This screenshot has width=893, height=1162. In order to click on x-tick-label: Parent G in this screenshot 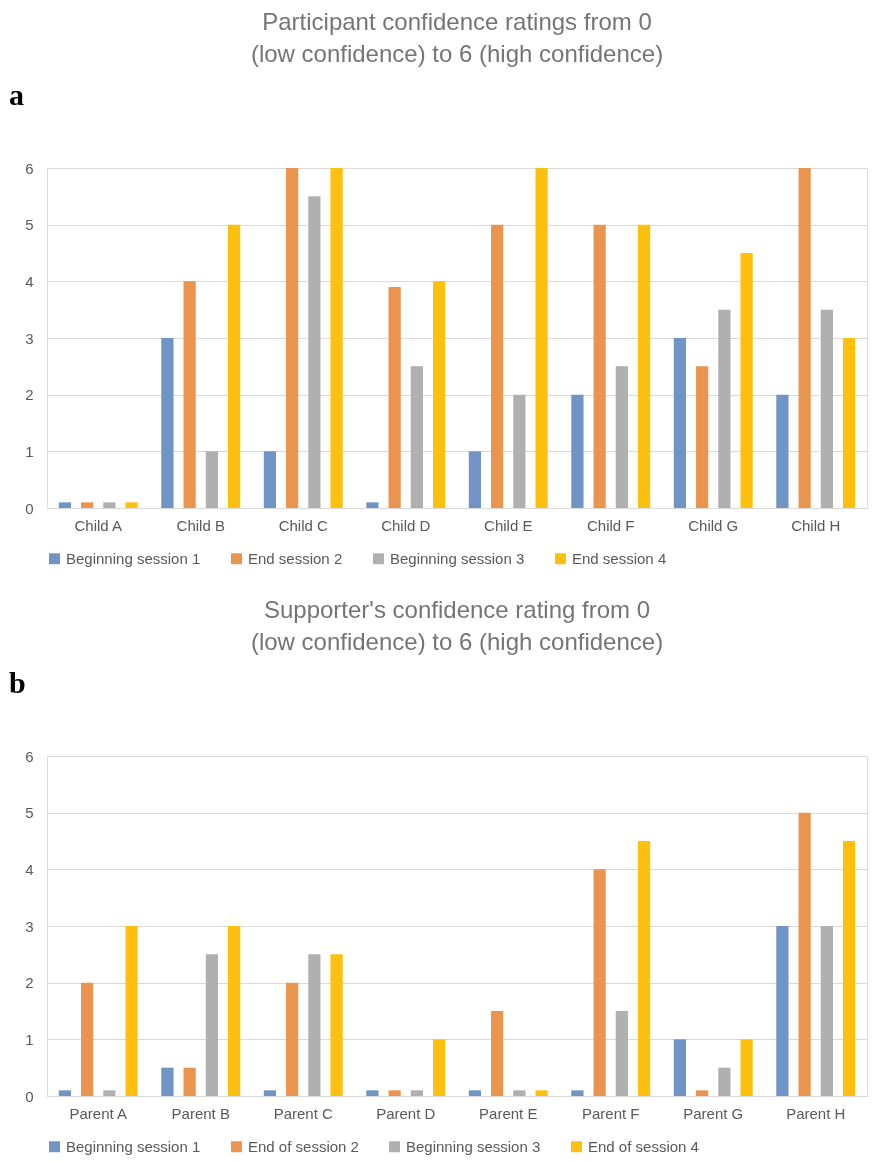, I will do `click(713, 1113)`.